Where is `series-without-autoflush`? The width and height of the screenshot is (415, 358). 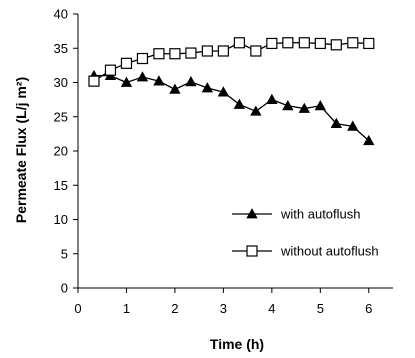 series-without-autoflush is located at coordinates (231, 62).